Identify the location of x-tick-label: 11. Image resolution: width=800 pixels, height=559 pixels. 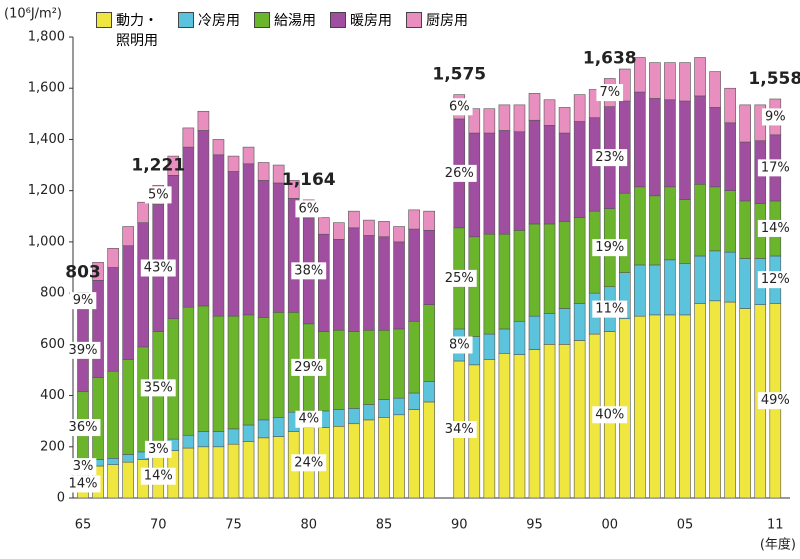
(775, 525).